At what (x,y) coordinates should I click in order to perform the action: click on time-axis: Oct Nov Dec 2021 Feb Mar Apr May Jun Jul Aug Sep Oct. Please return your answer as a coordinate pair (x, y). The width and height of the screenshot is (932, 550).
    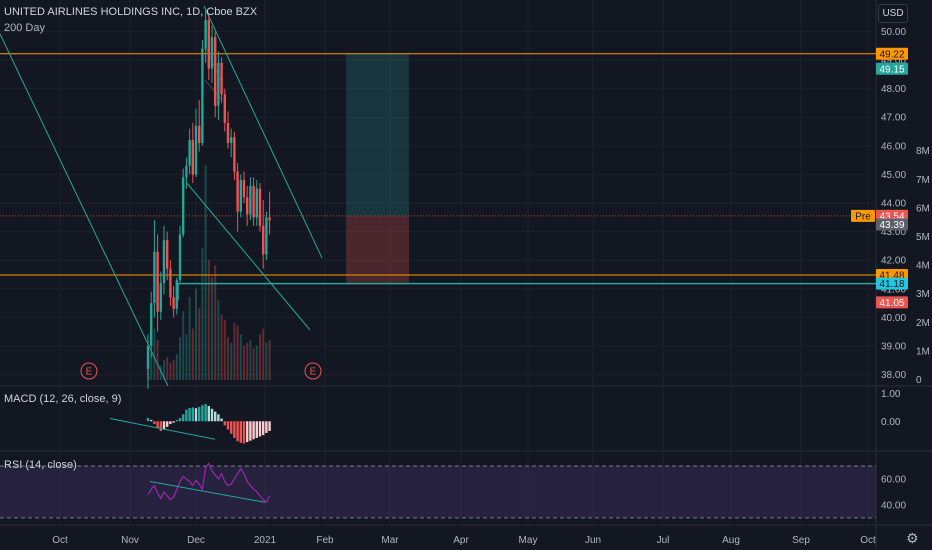
    Looking at the image, I should click on (464, 540).